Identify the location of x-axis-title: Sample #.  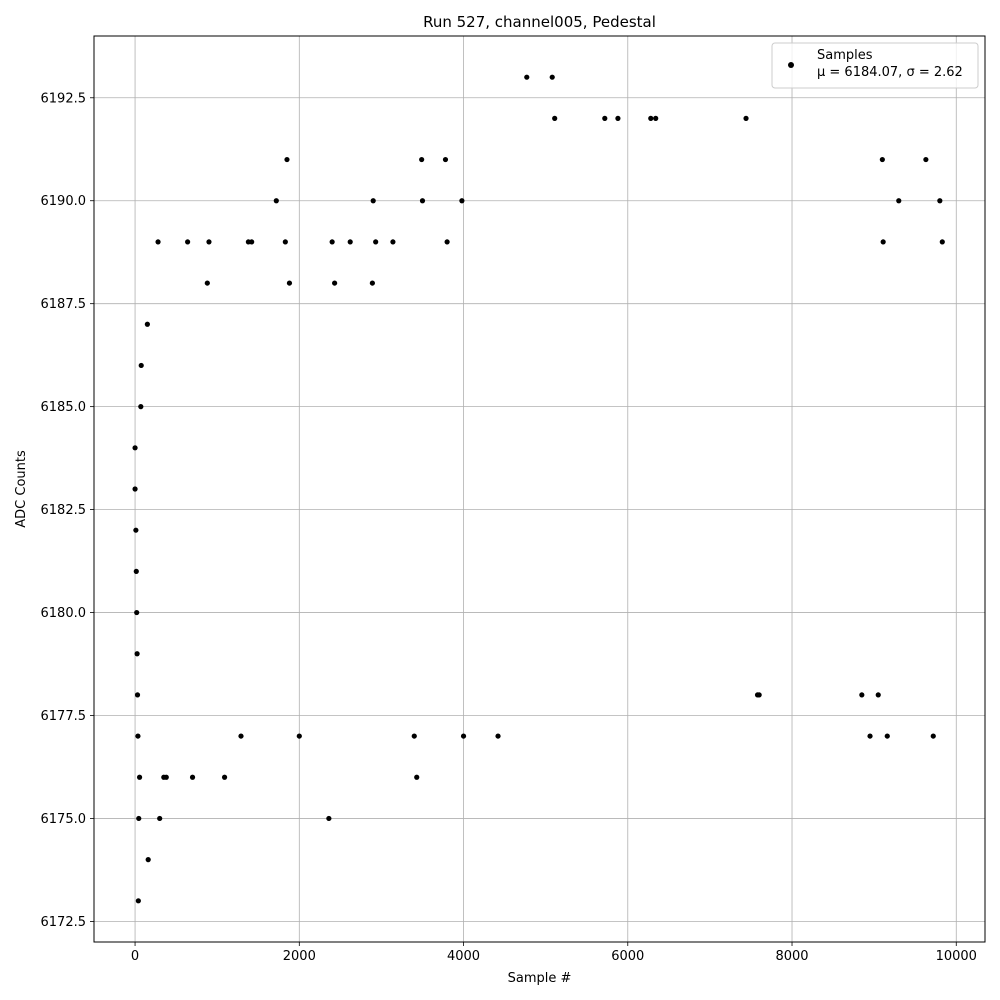
(540, 978).